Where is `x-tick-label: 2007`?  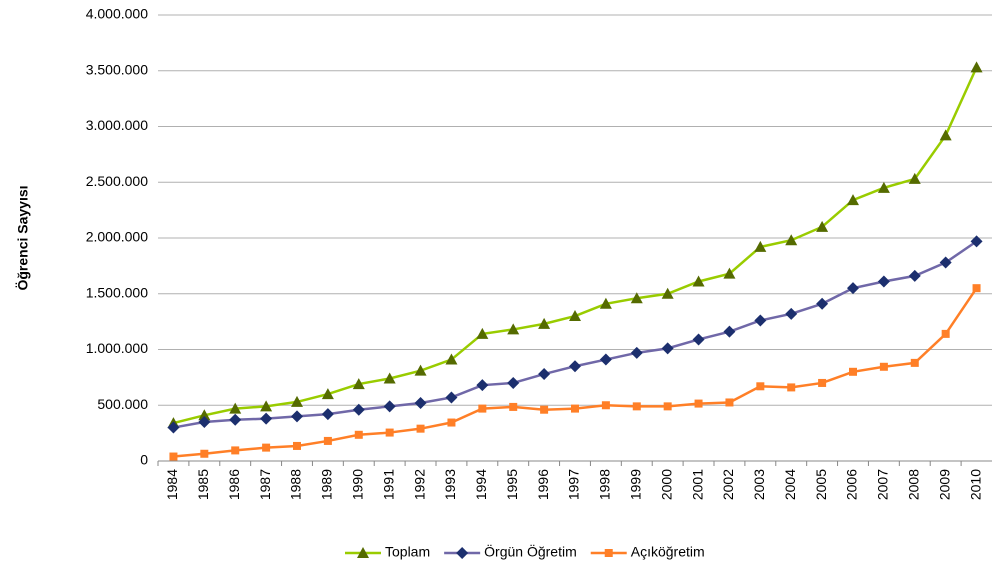 x-tick-label: 2007 is located at coordinates (883, 484).